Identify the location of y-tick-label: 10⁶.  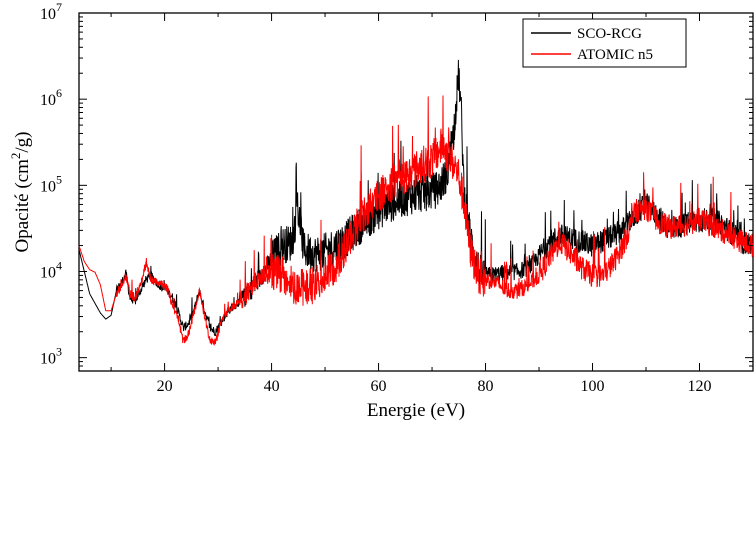
(51, 97).